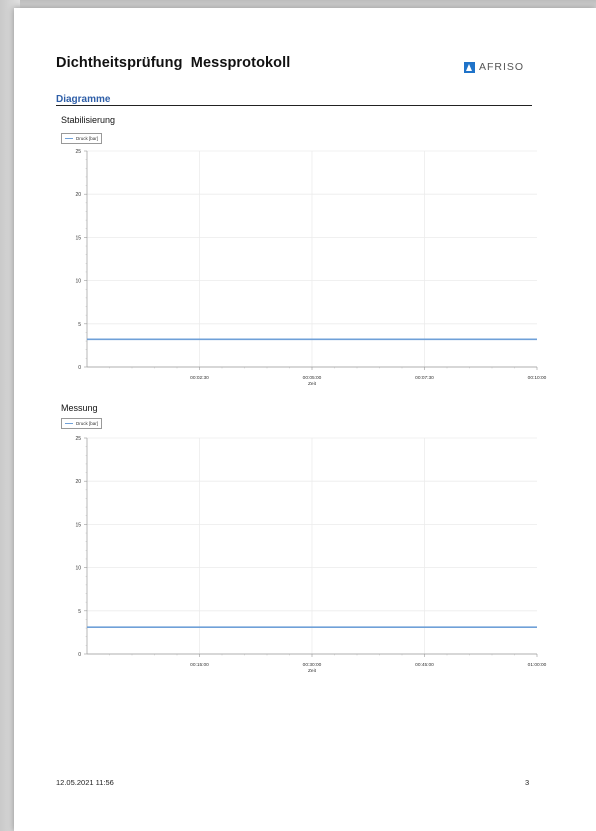 The height and width of the screenshot is (831, 596). I want to click on x-tick-label: 00:02:30, so click(199, 378).